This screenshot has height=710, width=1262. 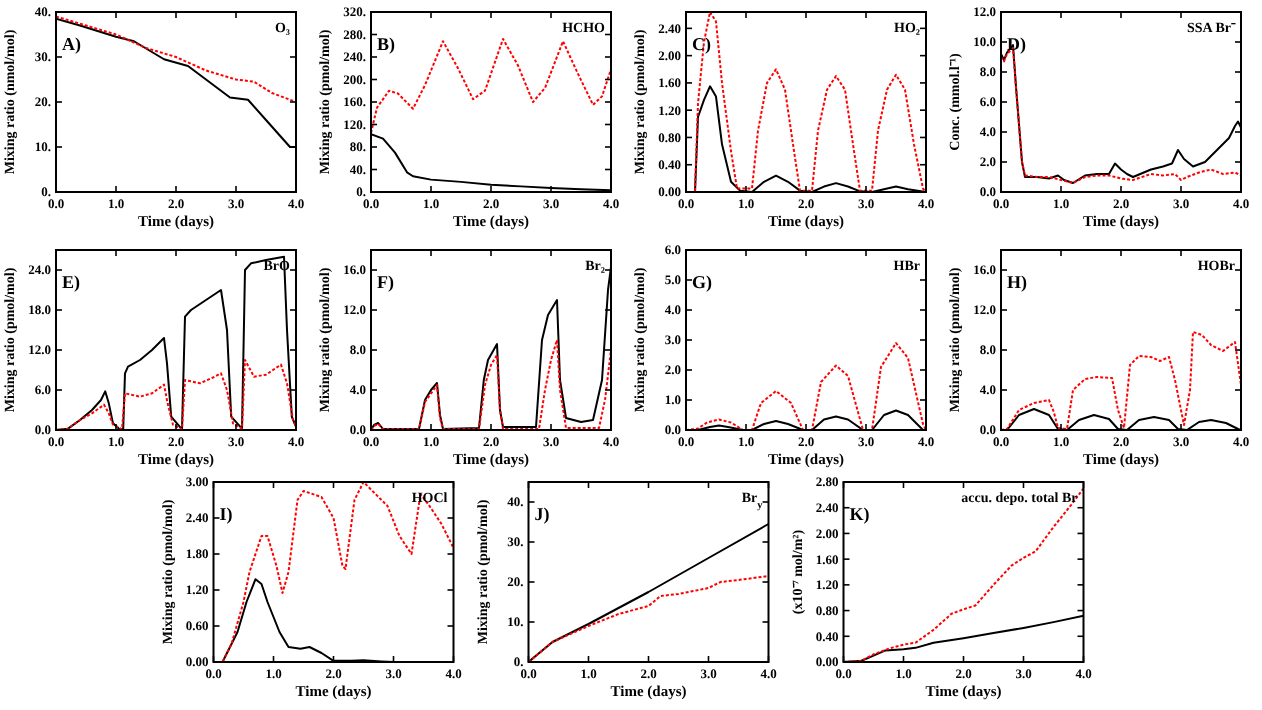 I want to click on text: D), so click(x=1016, y=44).